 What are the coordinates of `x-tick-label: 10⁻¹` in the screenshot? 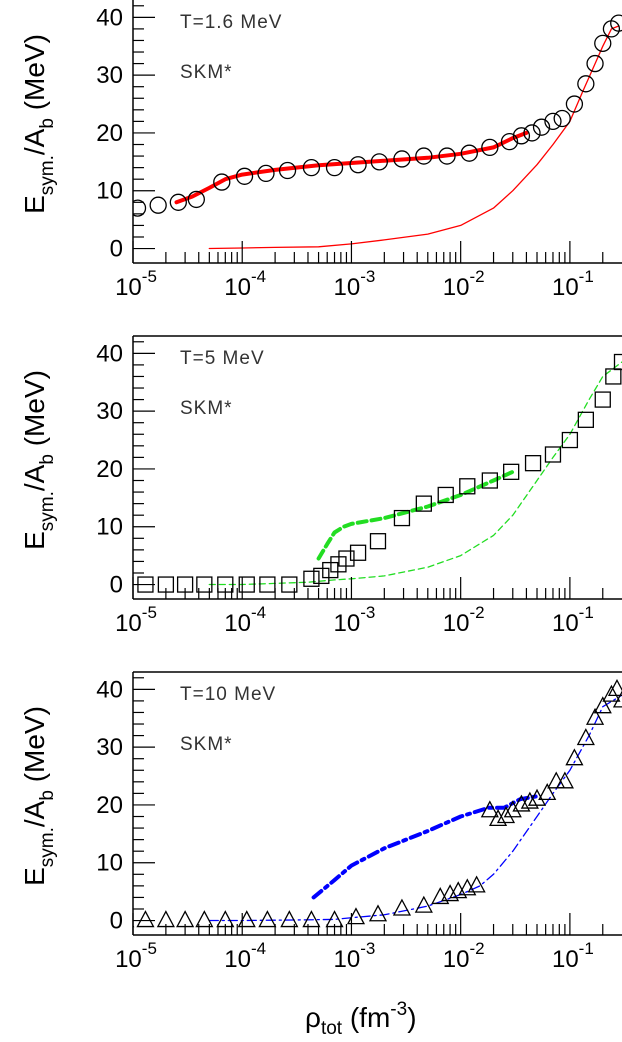 It's located at (573, 620).